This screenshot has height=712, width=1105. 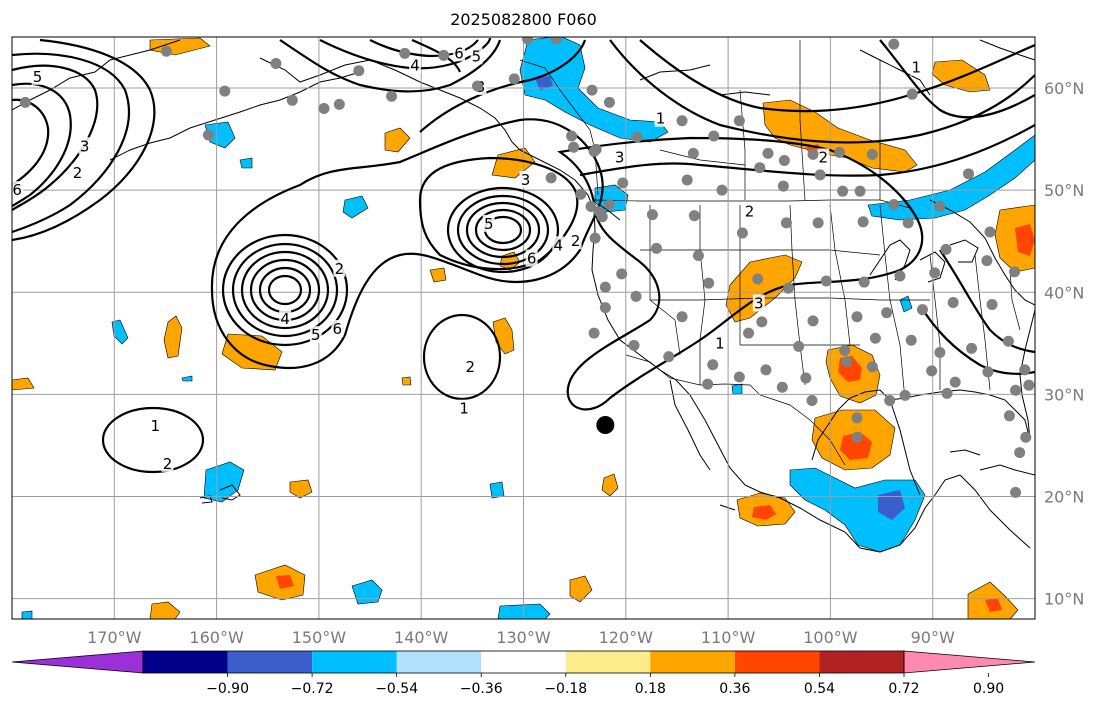 What do you see at coordinates (421, 637) in the screenshot?
I see `longitude-tick-label: 140°W` at bounding box center [421, 637].